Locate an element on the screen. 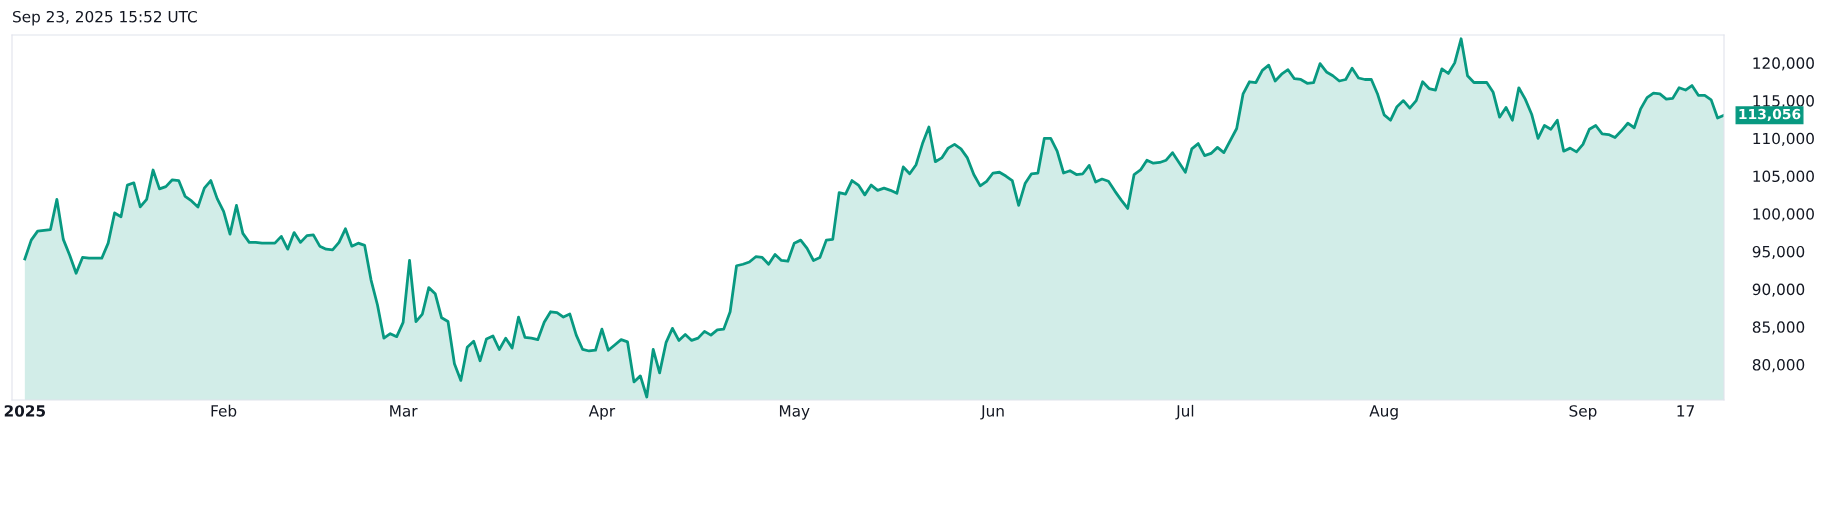 This screenshot has width=1826, height=509. x-tick-label: Aug is located at coordinates (1383, 412).